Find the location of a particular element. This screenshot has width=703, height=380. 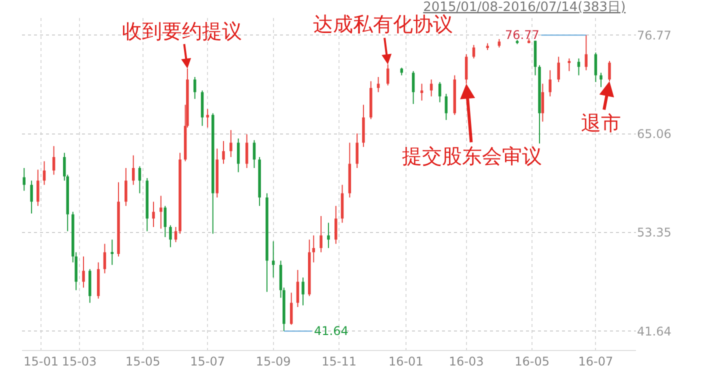

chart-title: 2015/01/08-2016/07/14(383日) is located at coordinates (524, 7).